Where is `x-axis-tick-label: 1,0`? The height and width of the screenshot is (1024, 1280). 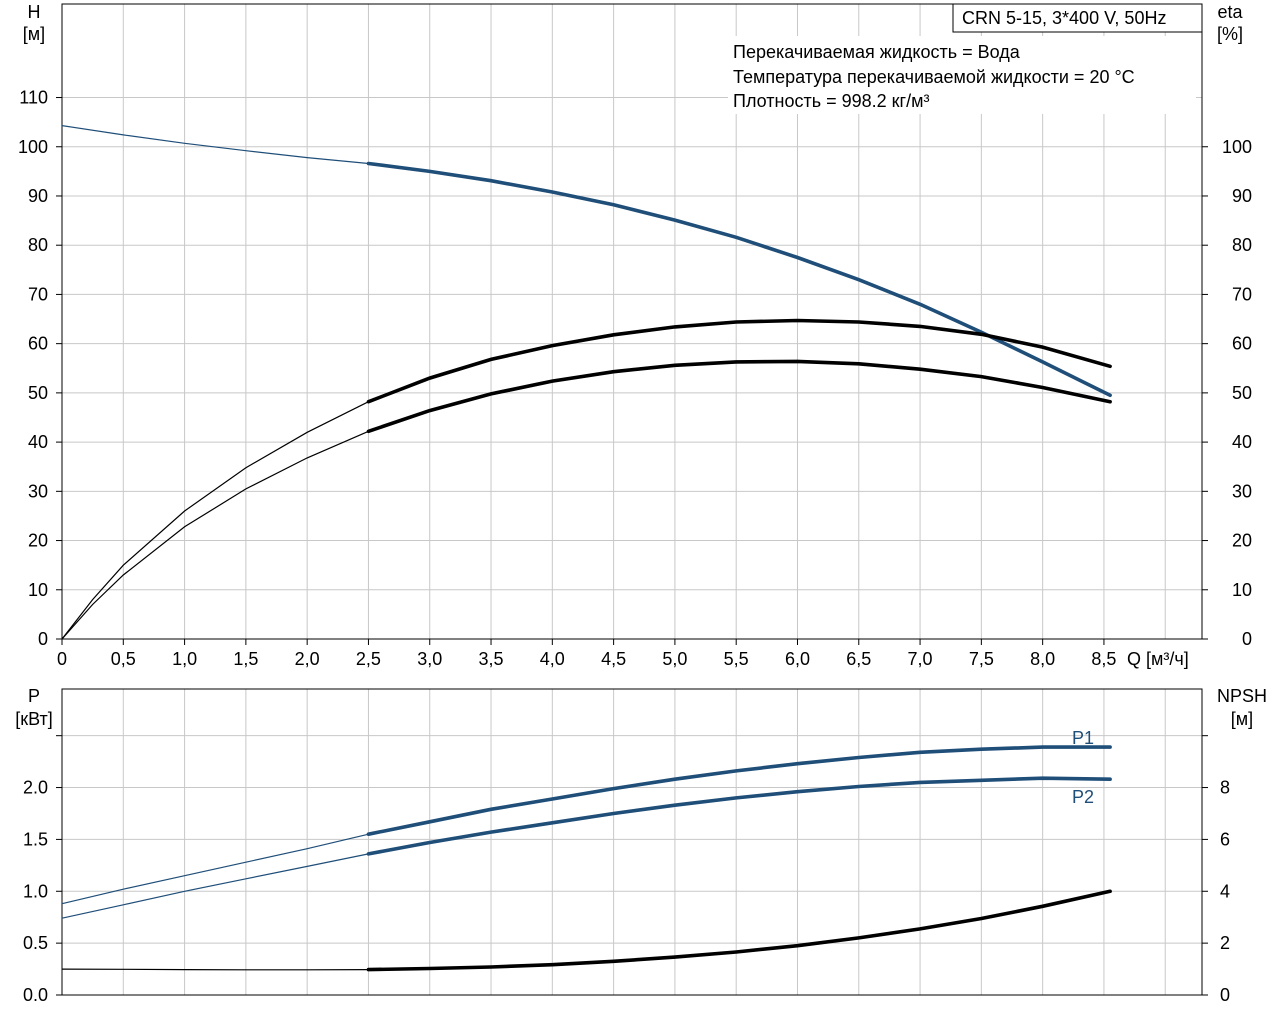
x-axis-tick-label: 1,0 is located at coordinates (184, 659).